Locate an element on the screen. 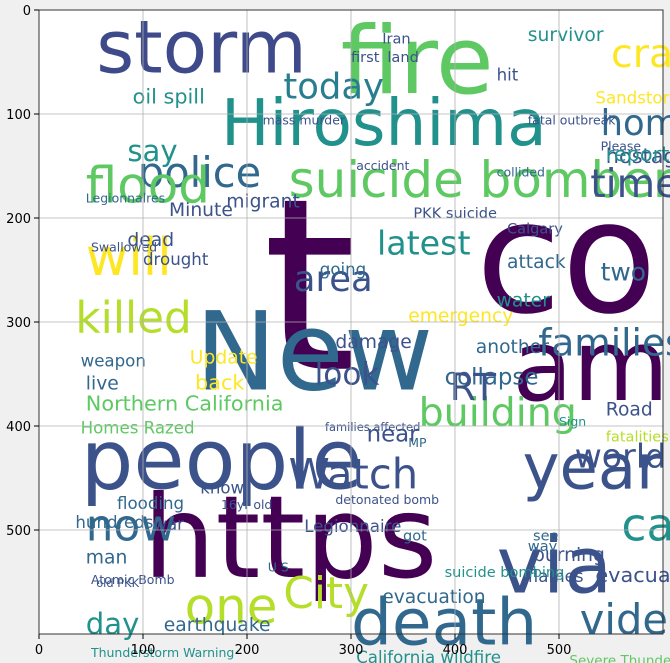 The width and height of the screenshot is (670, 663). x-tick-label: 0 is located at coordinates (39, 650).